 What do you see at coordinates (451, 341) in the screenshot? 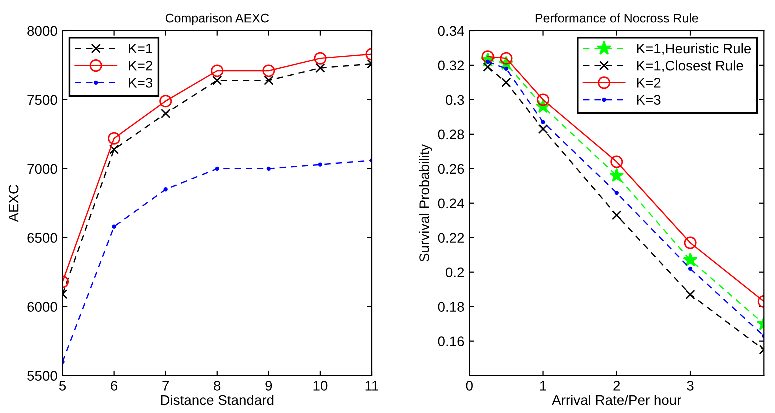
I see `y-tick-label: 0.16` at bounding box center [451, 341].